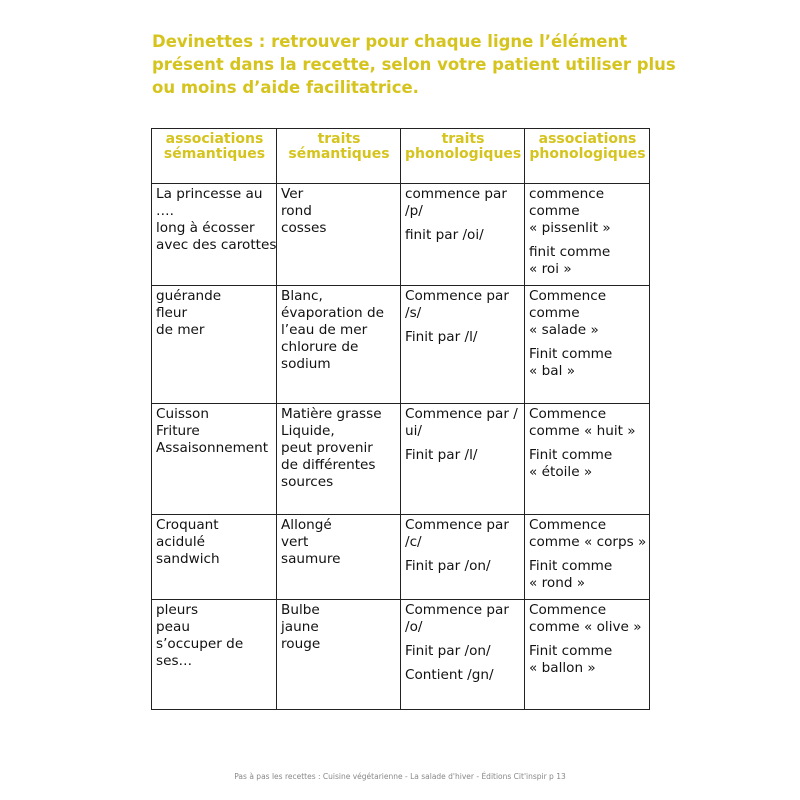 Image resolution: width=800 pixels, height=800 pixels. I want to click on table-cell: guérande fleur de mer, so click(214, 344).